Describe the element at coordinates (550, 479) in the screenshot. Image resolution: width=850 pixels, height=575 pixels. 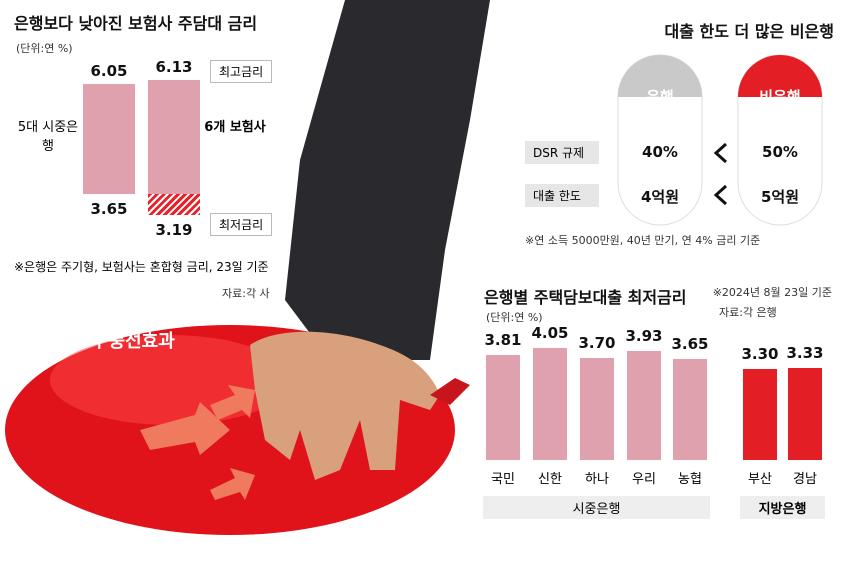
I see `x-tick-label: 신한` at that location.